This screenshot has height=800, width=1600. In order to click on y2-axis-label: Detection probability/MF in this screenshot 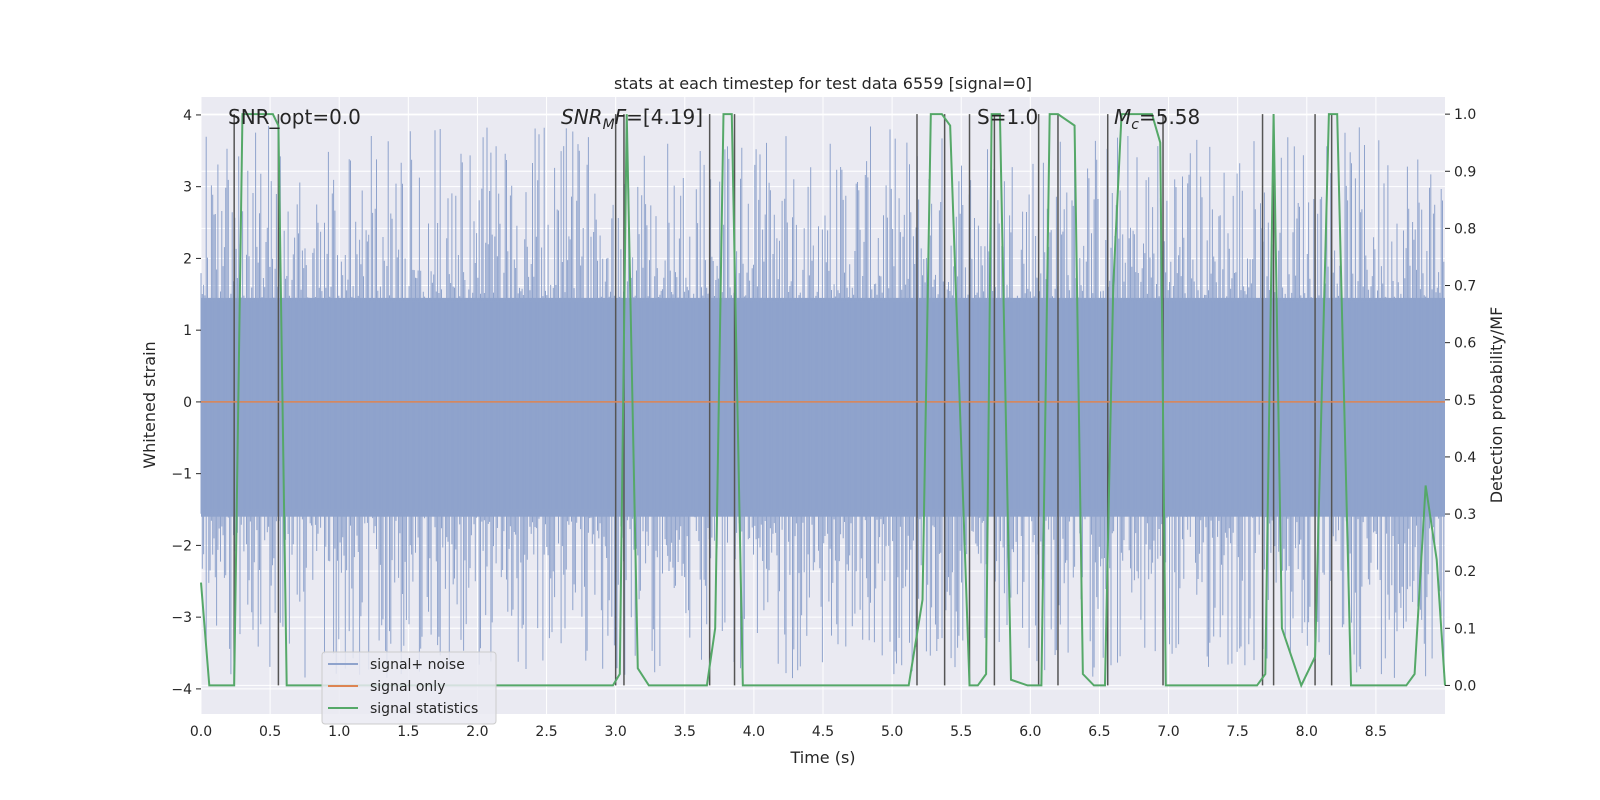, I will do `click(1496, 405)`.